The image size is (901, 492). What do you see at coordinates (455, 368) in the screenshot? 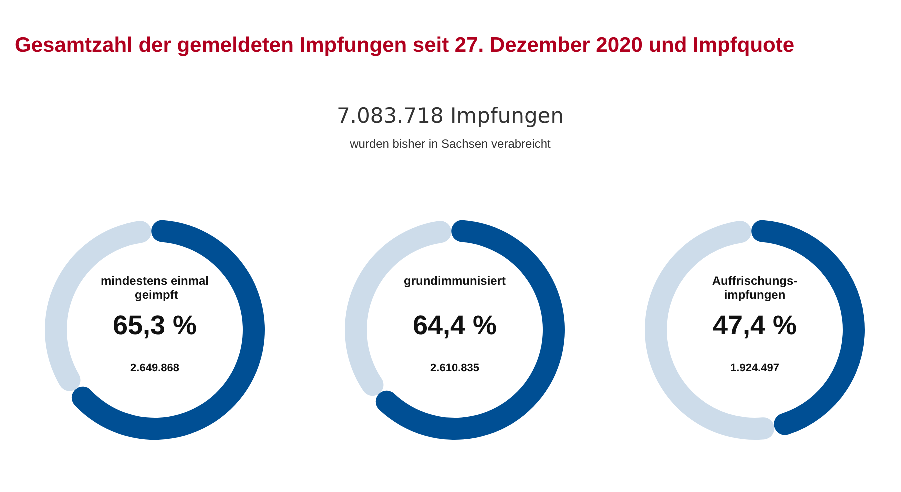
I see `text: 2.610.835` at bounding box center [455, 368].